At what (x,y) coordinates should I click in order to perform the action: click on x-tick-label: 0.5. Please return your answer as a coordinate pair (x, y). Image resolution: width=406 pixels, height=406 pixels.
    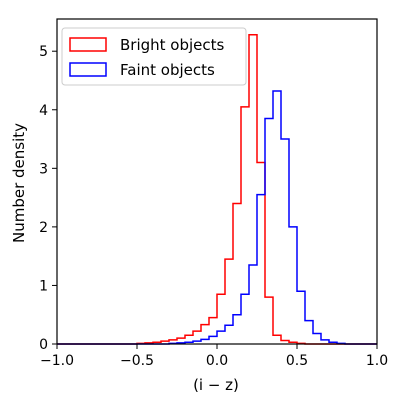
    Looking at the image, I should click on (297, 361).